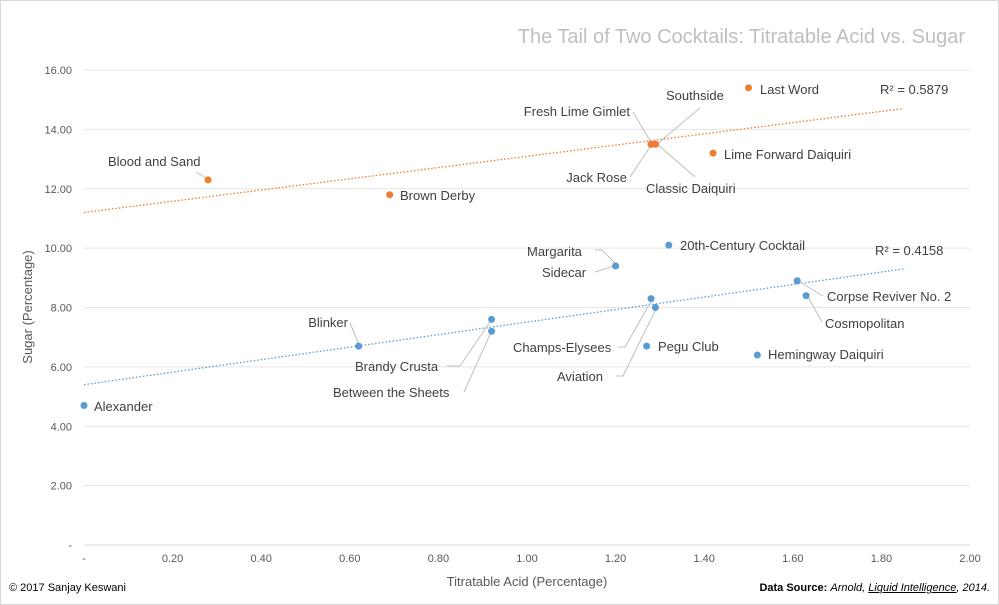 The height and width of the screenshot is (605, 999). I want to click on data-label: Hemingway Daiquiri, so click(826, 354).